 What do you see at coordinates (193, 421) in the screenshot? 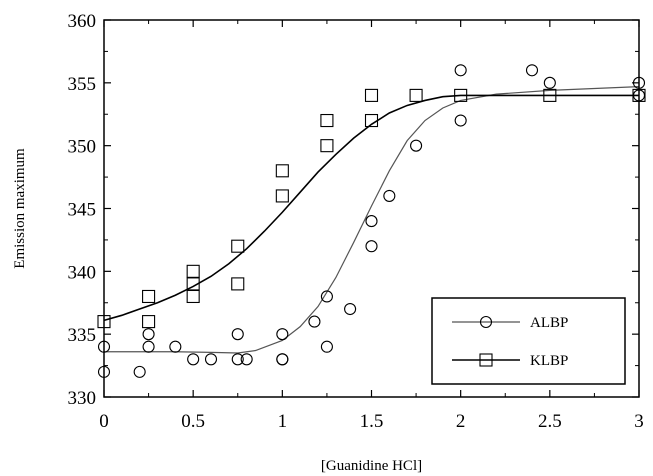
I see `x-tick-label: 0.5` at bounding box center [193, 421].